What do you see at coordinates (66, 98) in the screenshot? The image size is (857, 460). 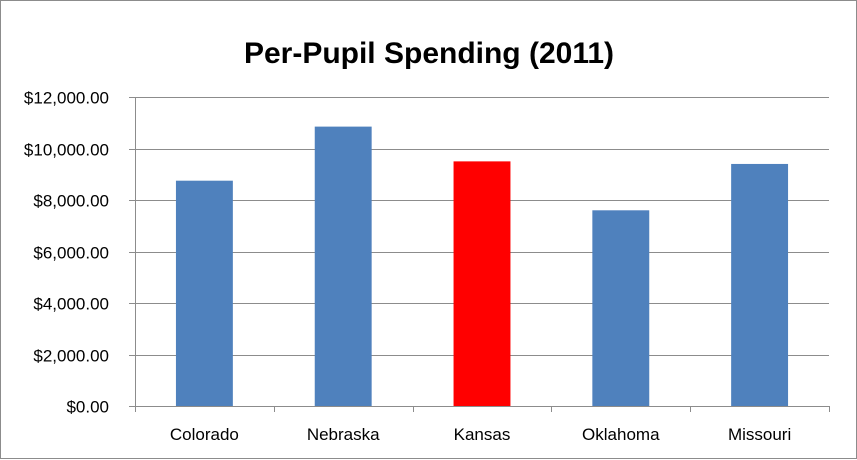 I see `y-tick-label: $12,000.00` at bounding box center [66, 98].